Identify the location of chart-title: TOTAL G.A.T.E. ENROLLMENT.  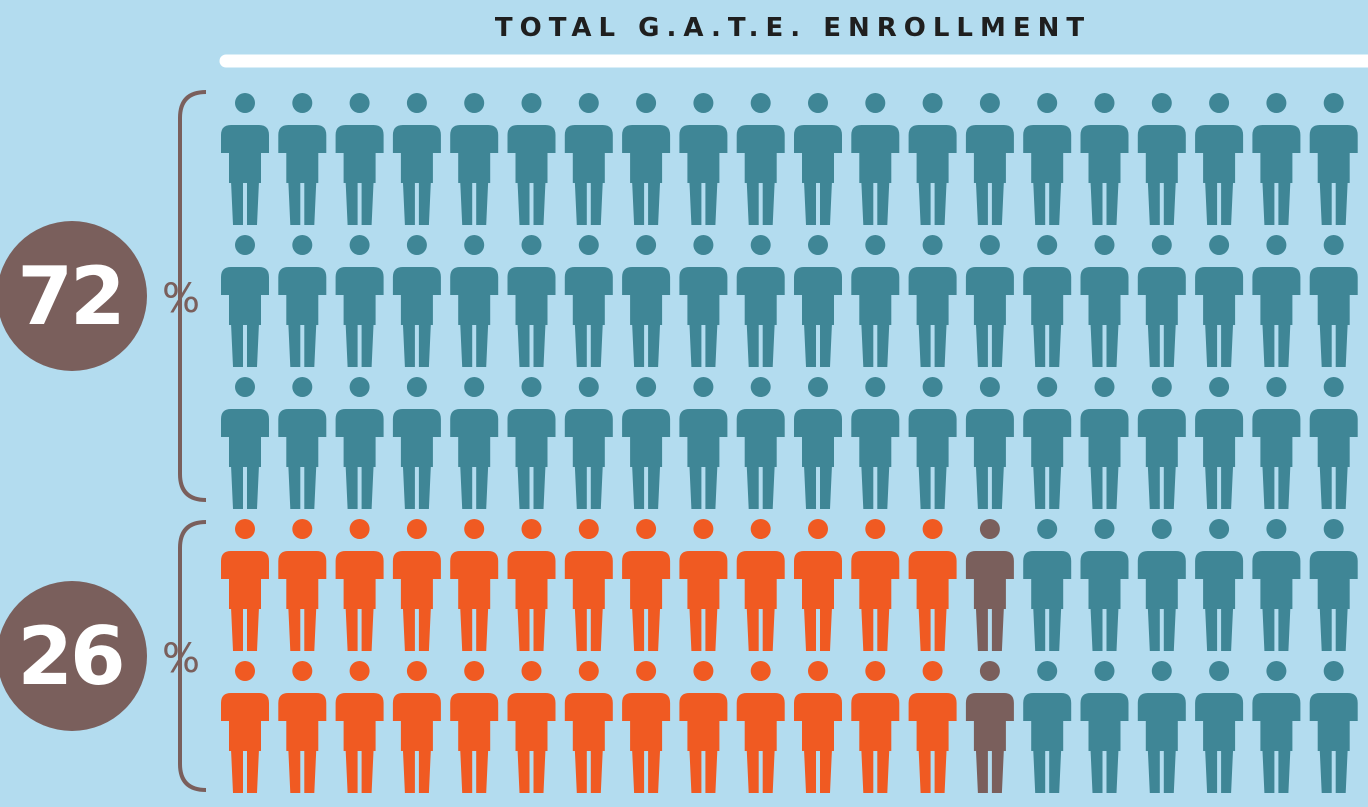
(793, 28).